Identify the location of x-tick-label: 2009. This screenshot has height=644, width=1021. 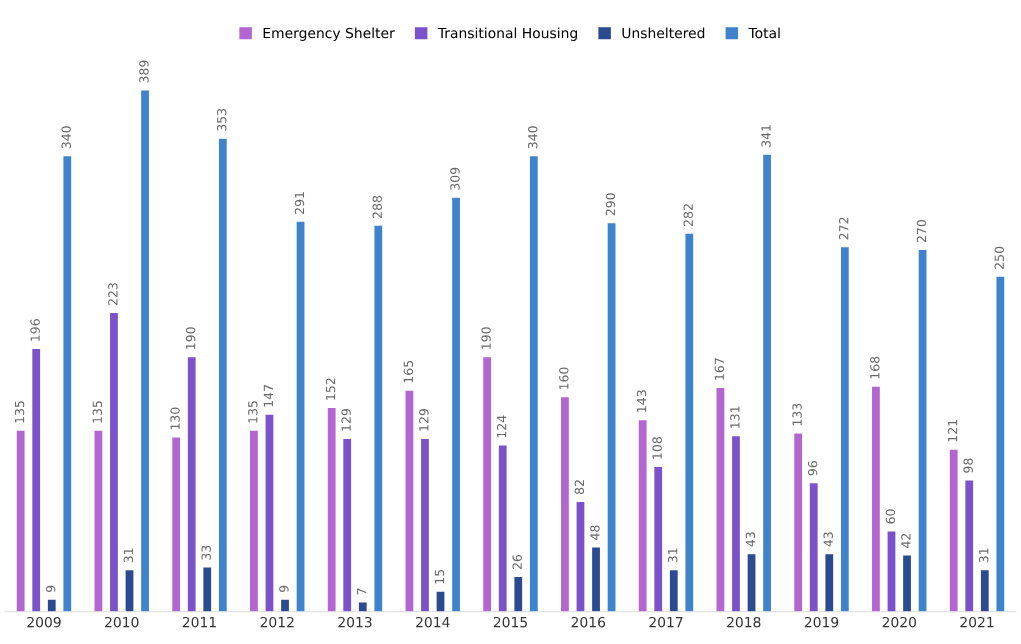
(44, 622).